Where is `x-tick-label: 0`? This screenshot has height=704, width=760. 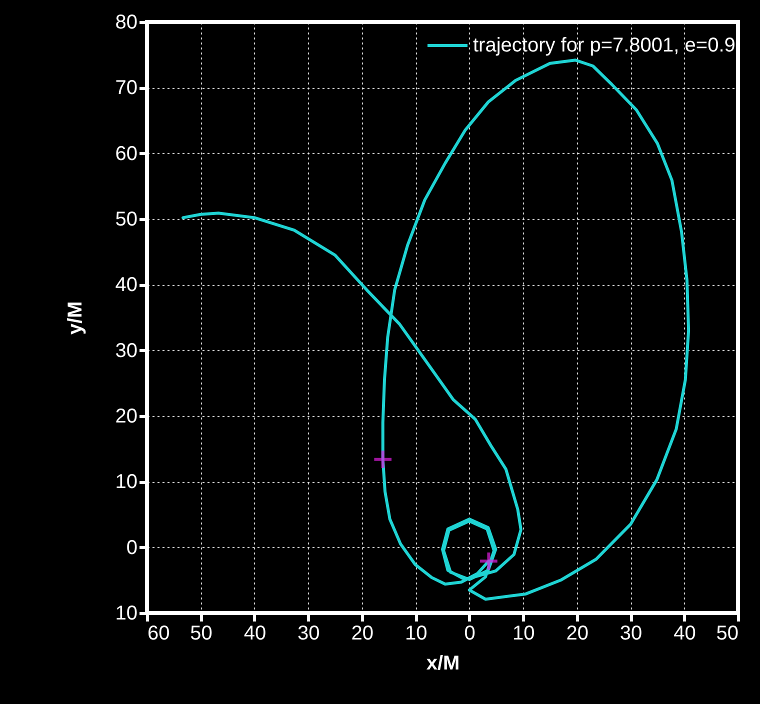 x-tick-label: 0 is located at coordinates (470, 633).